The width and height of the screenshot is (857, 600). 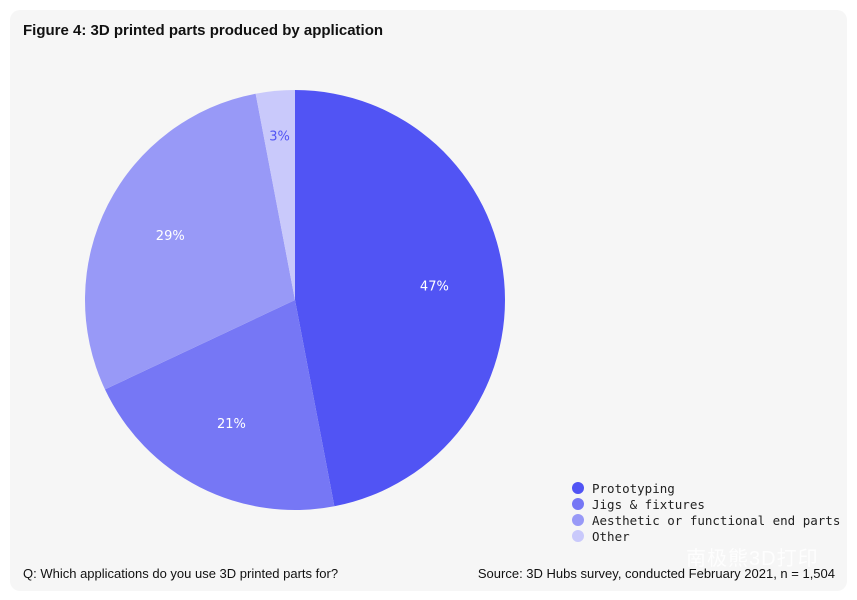 I want to click on pie-slice-aesthetic-or-functional-end-parts, so click(x=190, y=241).